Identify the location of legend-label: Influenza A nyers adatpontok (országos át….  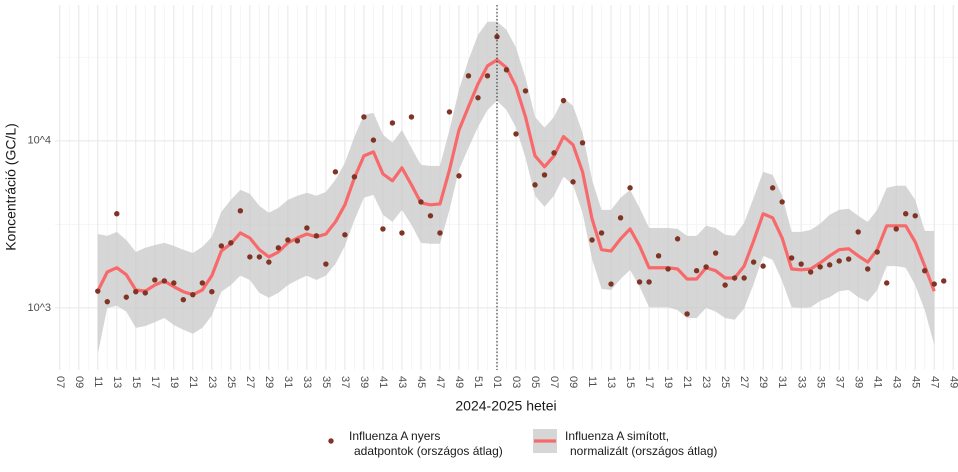
(426, 443).